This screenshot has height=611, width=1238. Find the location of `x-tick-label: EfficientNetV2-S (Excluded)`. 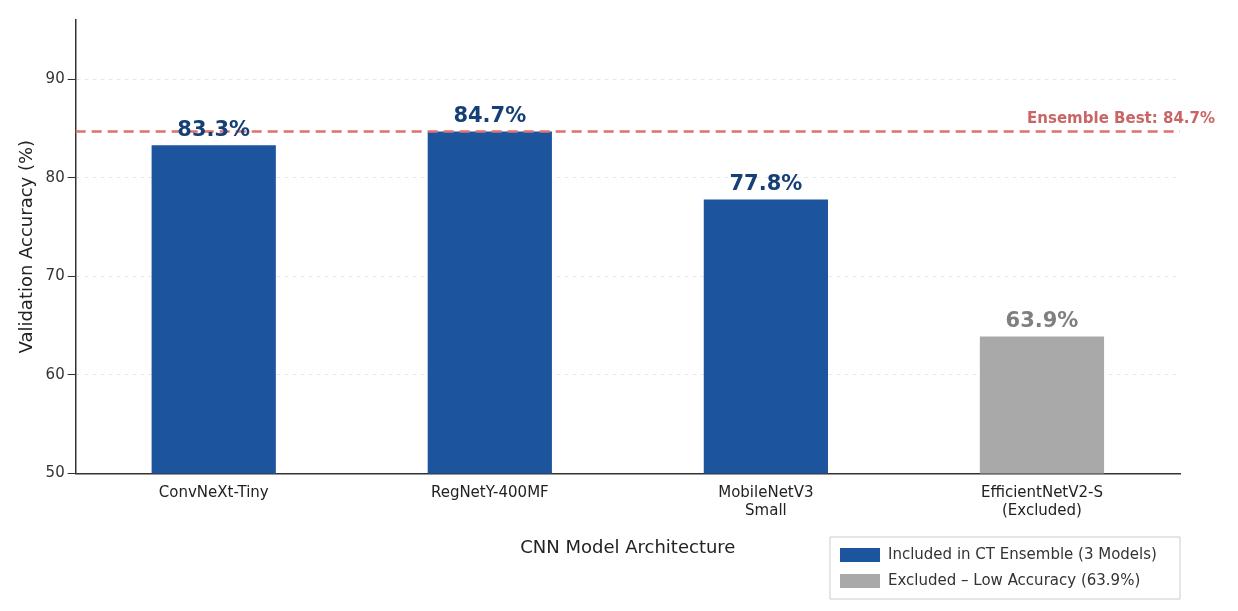

x-tick-label: EfficientNetV2-S (Excluded) is located at coordinates (1042, 501).